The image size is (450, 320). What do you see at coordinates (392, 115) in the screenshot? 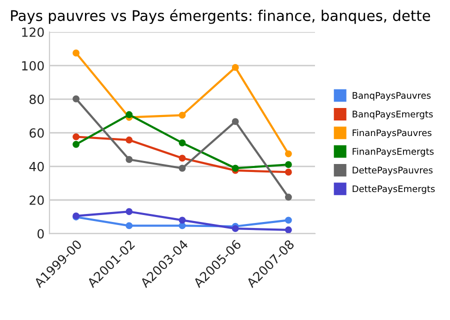
I see `legend-label: BanqPaysEmergts` at bounding box center [392, 115].